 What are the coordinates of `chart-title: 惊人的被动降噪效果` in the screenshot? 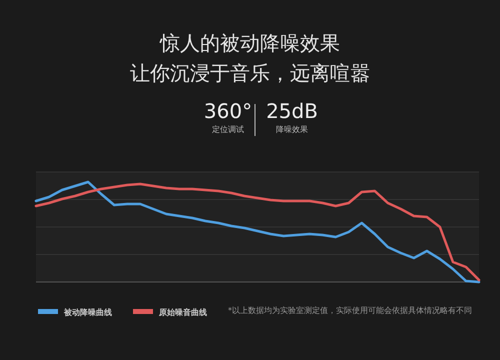 It's located at (249, 43).